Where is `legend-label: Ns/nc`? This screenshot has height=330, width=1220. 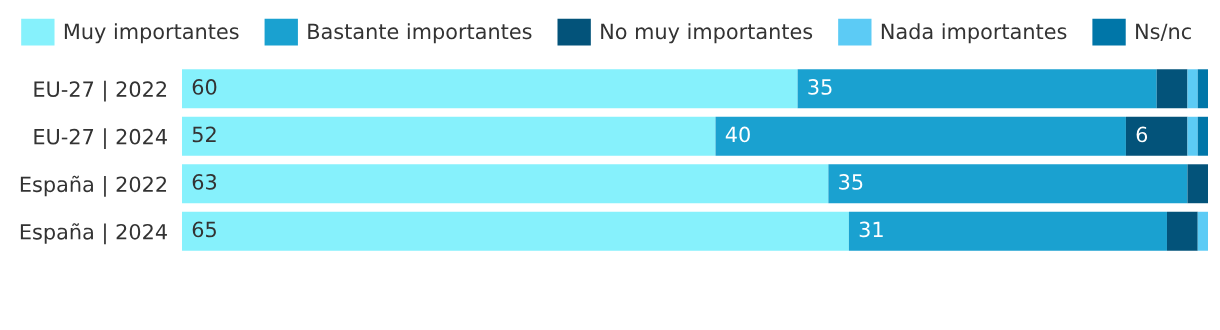 legend-label: Ns/nc is located at coordinates (1163, 32).